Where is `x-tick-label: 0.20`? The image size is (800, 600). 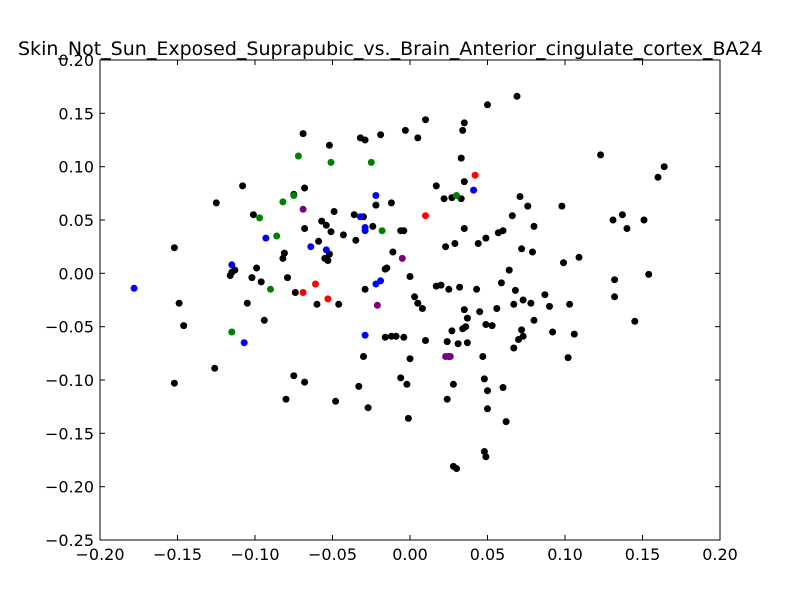 x-tick-label: 0.20 is located at coordinates (720, 554).